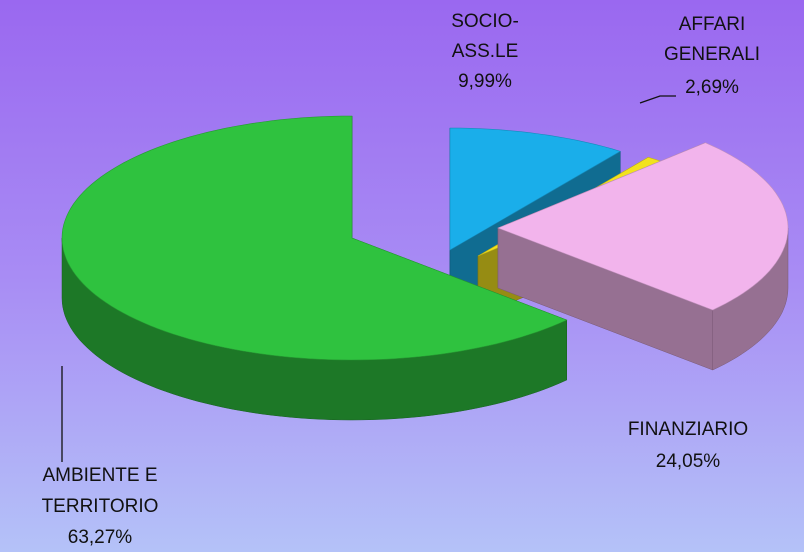 The image size is (804, 552). Describe the element at coordinates (688, 429) in the screenshot. I see `slice-label: FINANZIARIO` at that location.